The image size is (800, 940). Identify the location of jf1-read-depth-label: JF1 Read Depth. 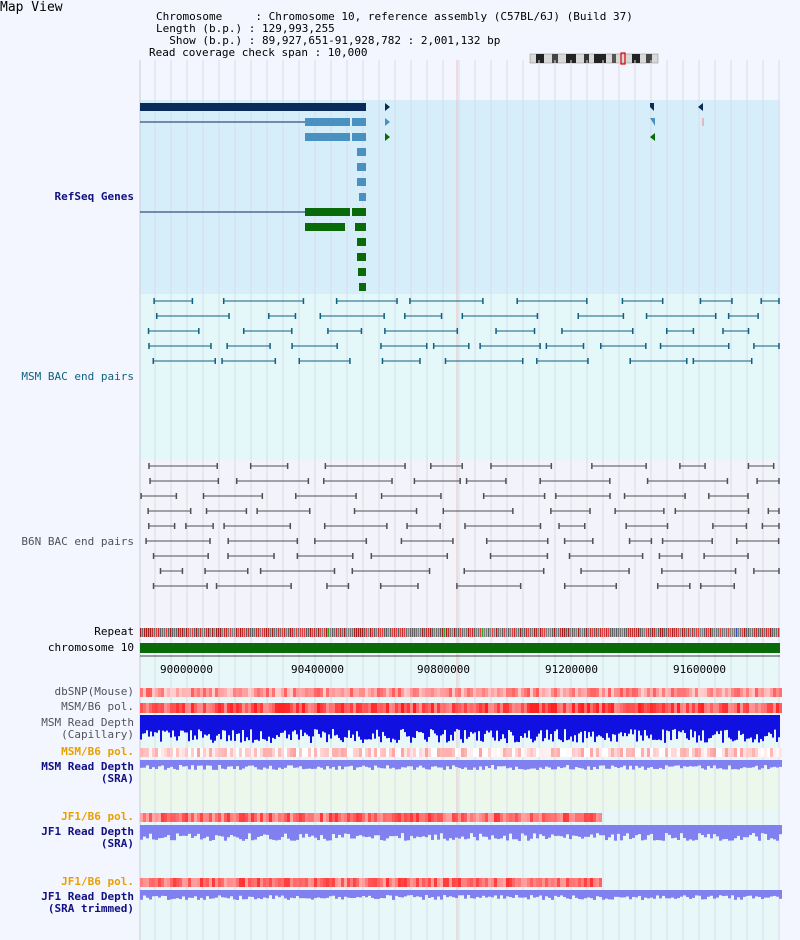
(87, 831).